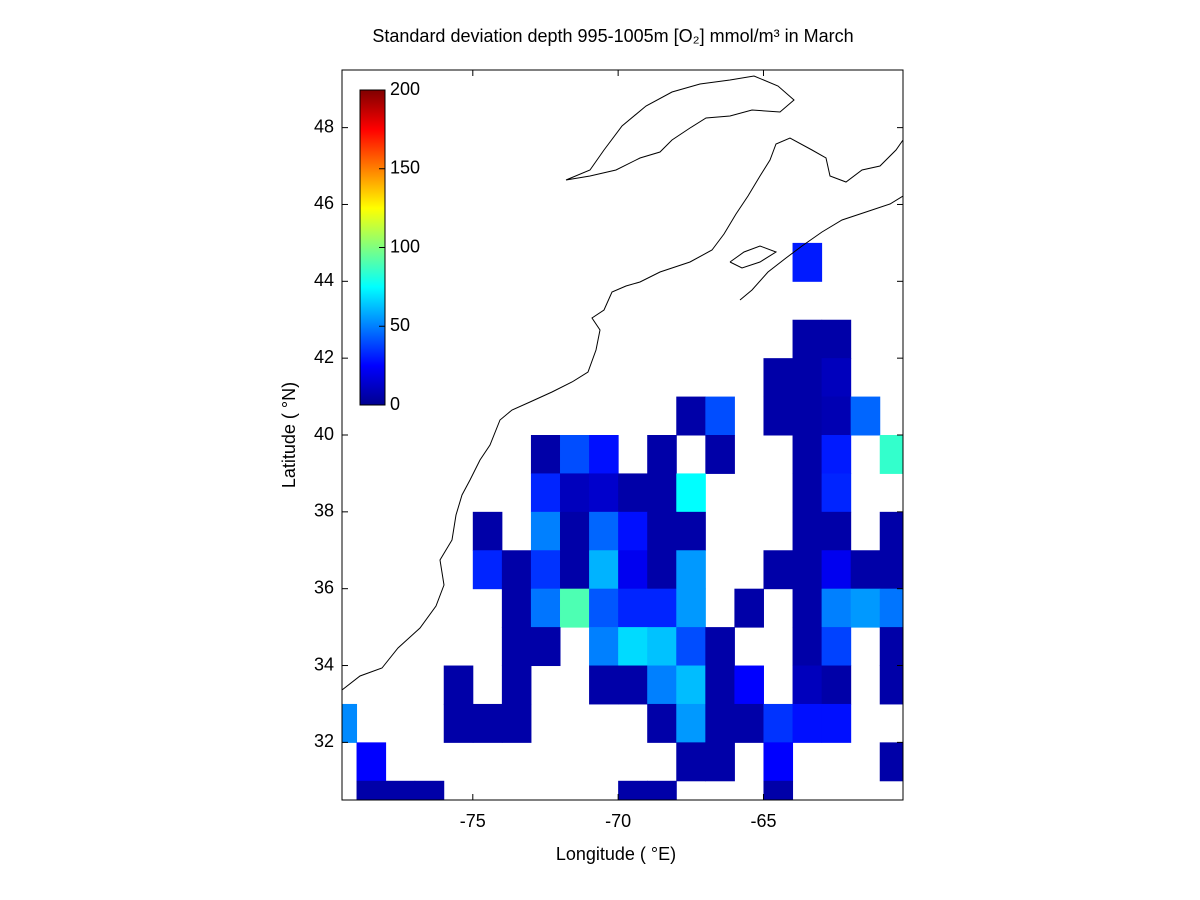 The height and width of the screenshot is (900, 1200). What do you see at coordinates (395, 404) in the screenshot?
I see `colorbar-tick-label: 0` at bounding box center [395, 404].